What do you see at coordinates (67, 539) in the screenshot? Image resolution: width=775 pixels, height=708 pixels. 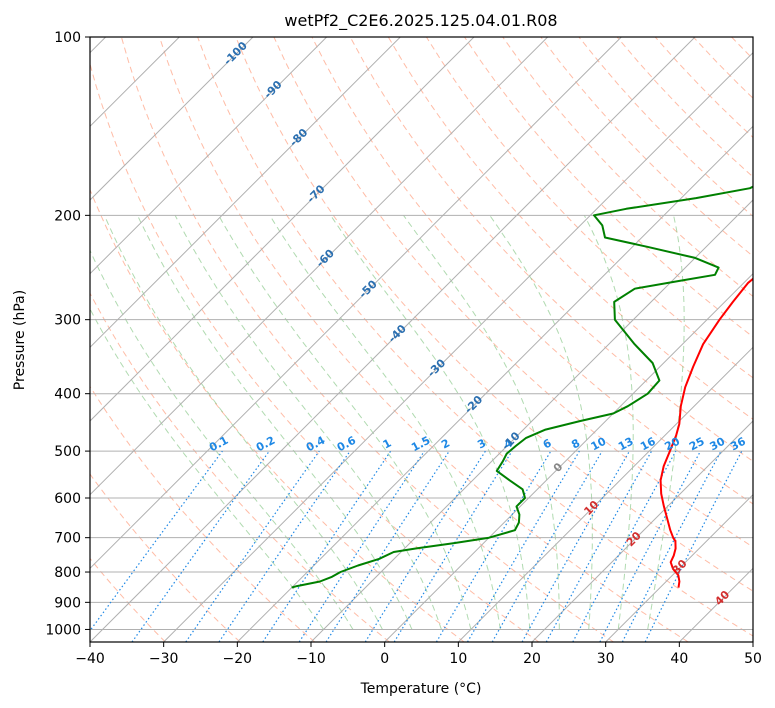 I see `y-tick-label: 700` at bounding box center [67, 539].